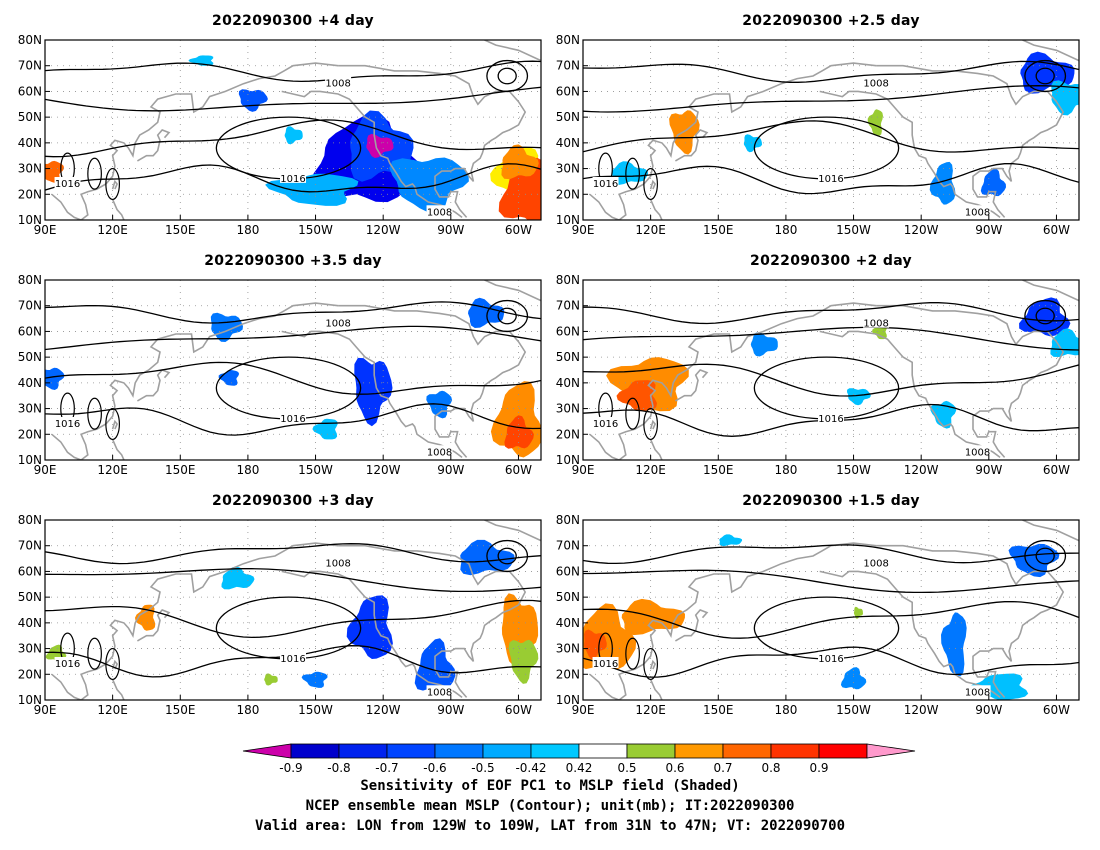  What do you see at coordinates (568, 331) in the screenshot?
I see `y-tick-label: 60N` at bounding box center [568, 331].